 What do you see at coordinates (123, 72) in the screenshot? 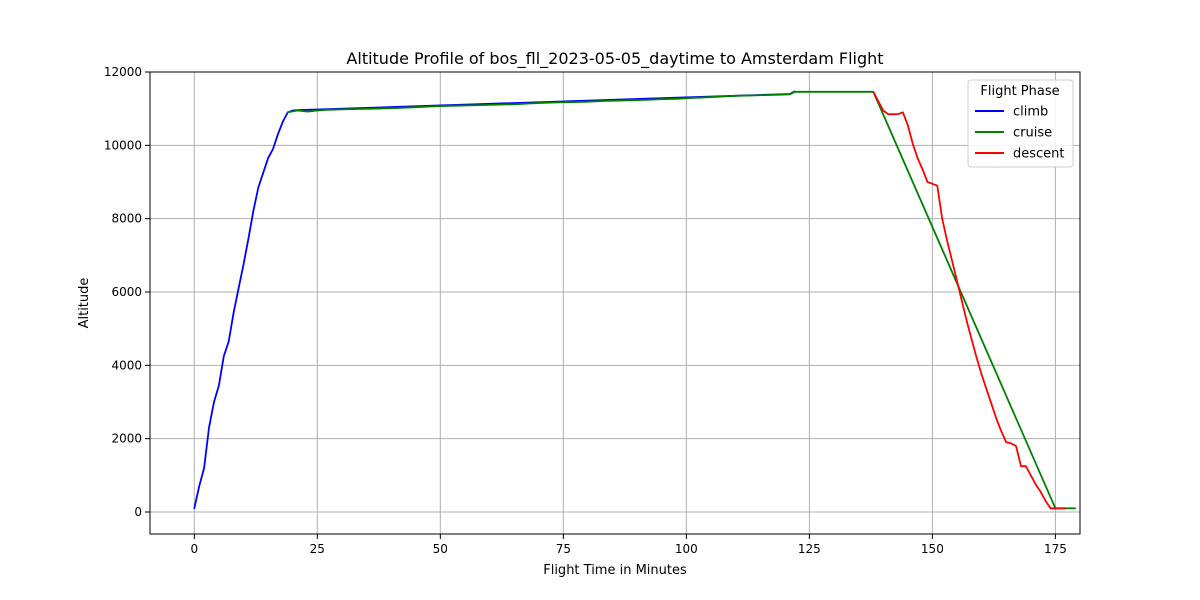
I see `y-tick-label: 12000` at bounding box center [123, 72].